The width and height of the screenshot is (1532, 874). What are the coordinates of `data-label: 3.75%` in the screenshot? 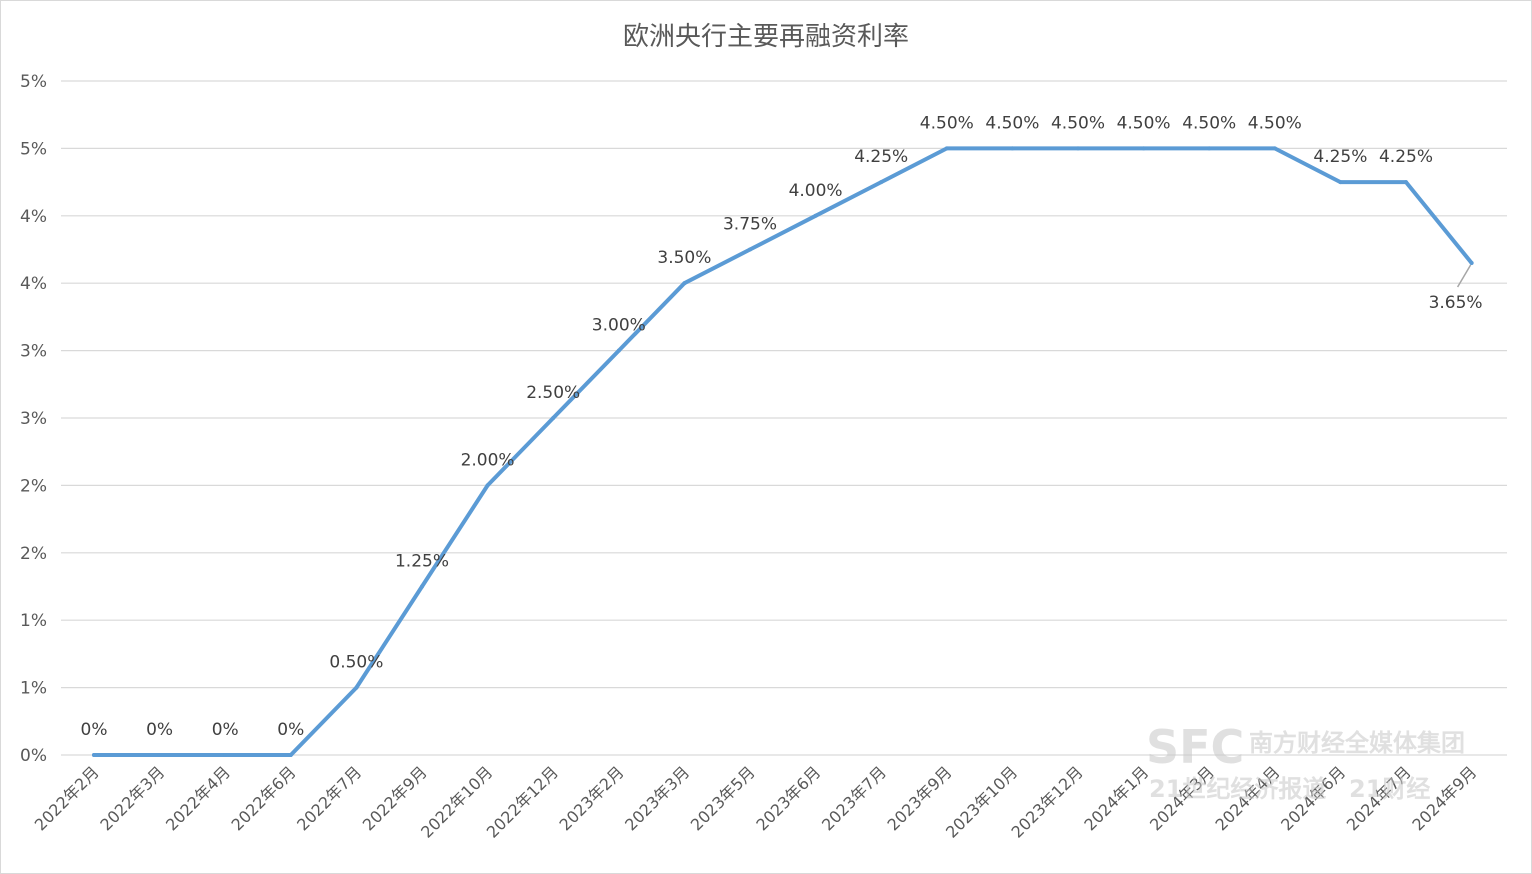 It's located at (750, 225).